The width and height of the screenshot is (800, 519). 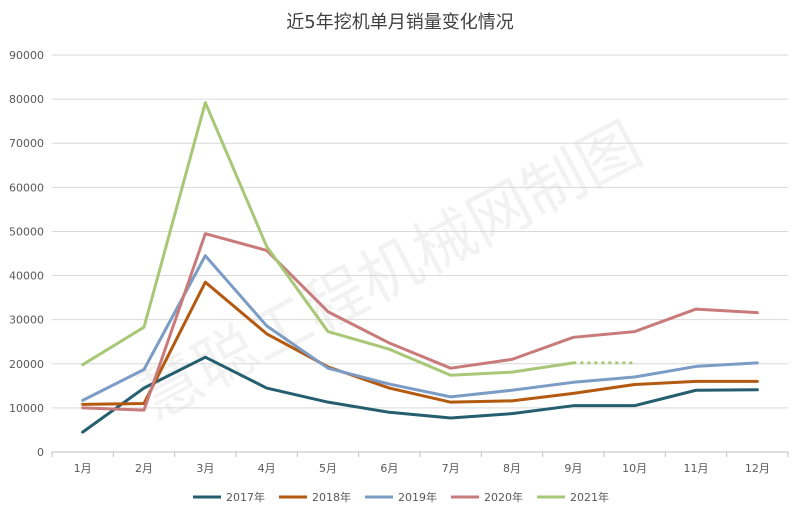 What do you see at coordinates (634, 468) in the screenshot?
I see `x-tick-label: 10月` at bounding box center [634, 468].